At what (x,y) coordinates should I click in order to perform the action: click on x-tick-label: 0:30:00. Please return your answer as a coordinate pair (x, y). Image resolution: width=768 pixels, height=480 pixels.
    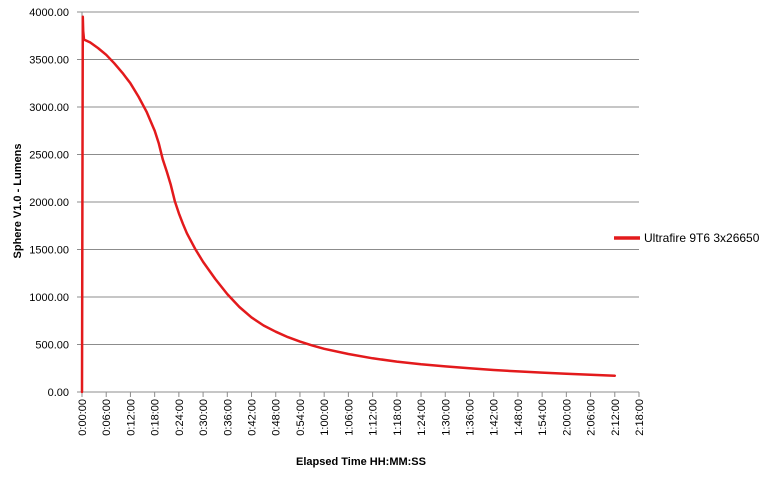
    Looking at the image, I should click on (204, 417).